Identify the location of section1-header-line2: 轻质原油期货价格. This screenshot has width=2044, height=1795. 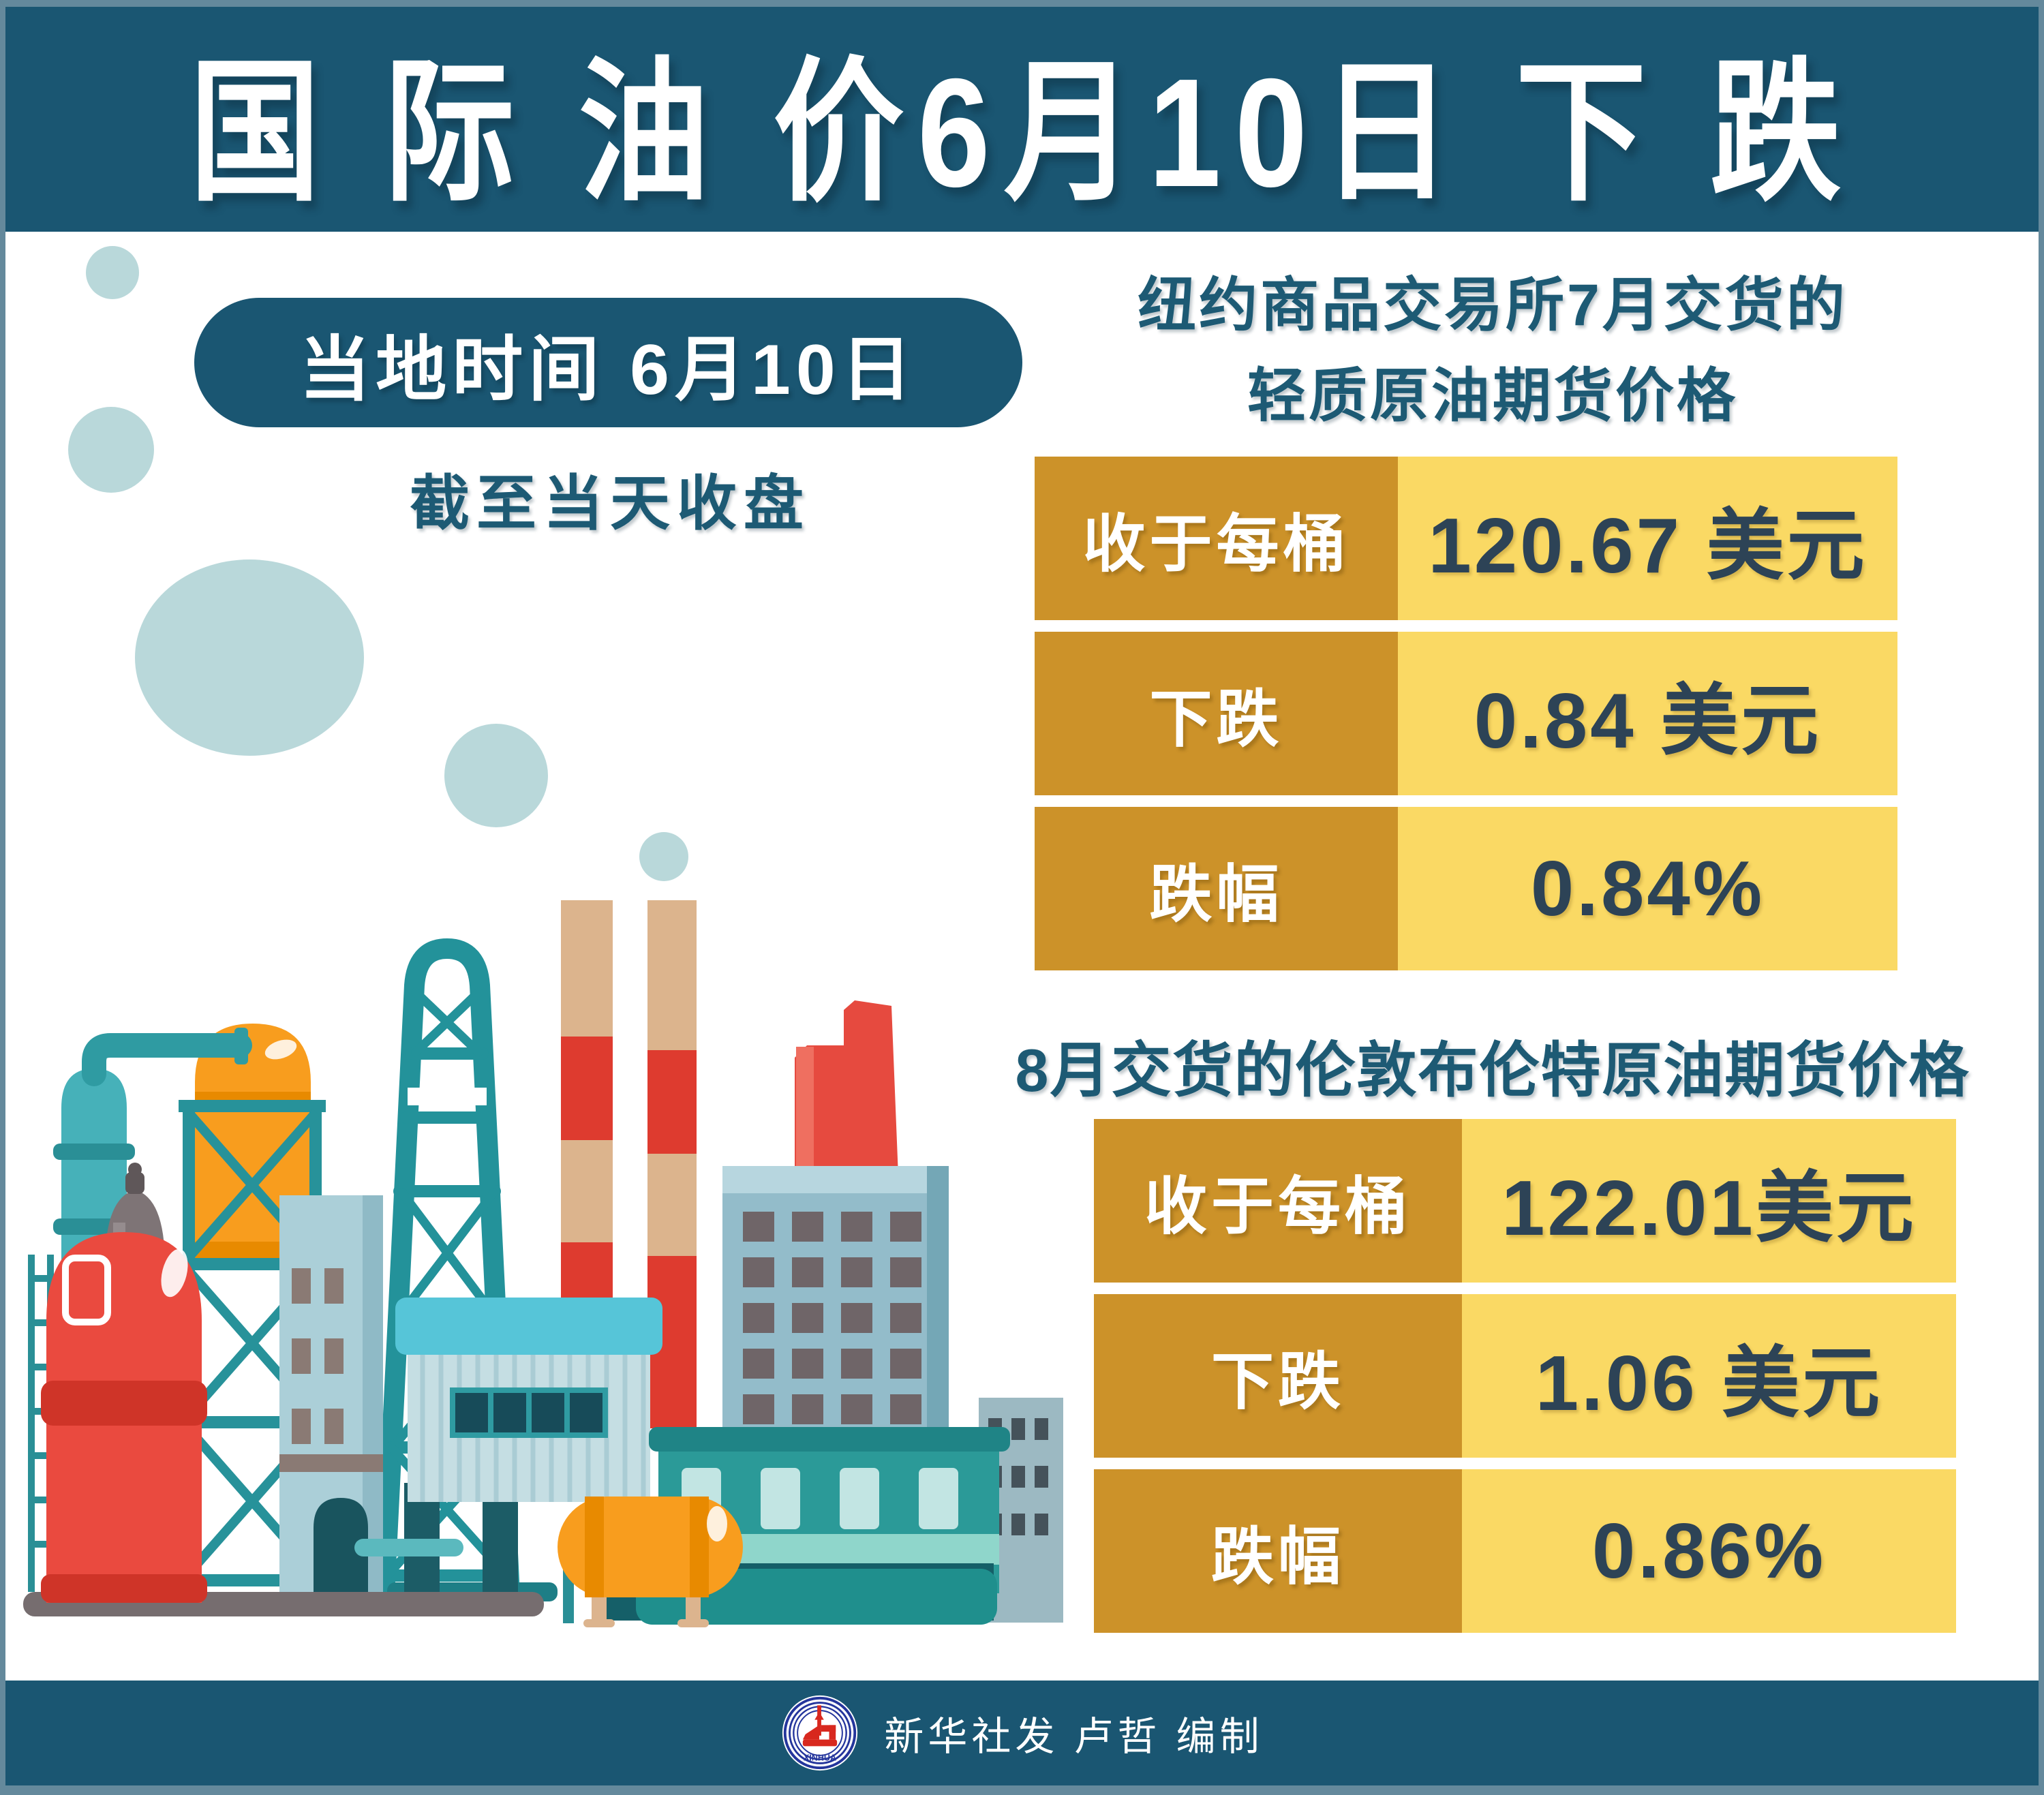
(1492, 396).